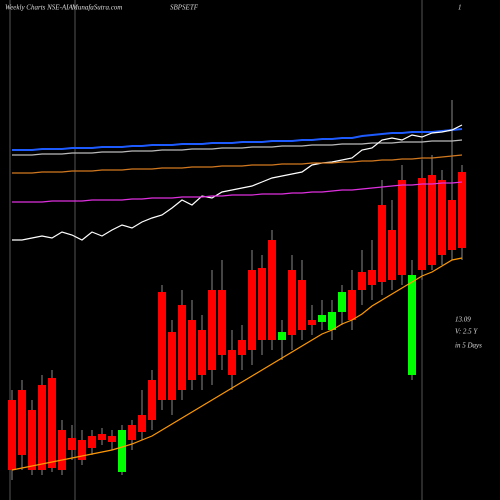  Describe the element at coordinates (460, 8) in the screenshot. I see `header-right: 1` at that location.